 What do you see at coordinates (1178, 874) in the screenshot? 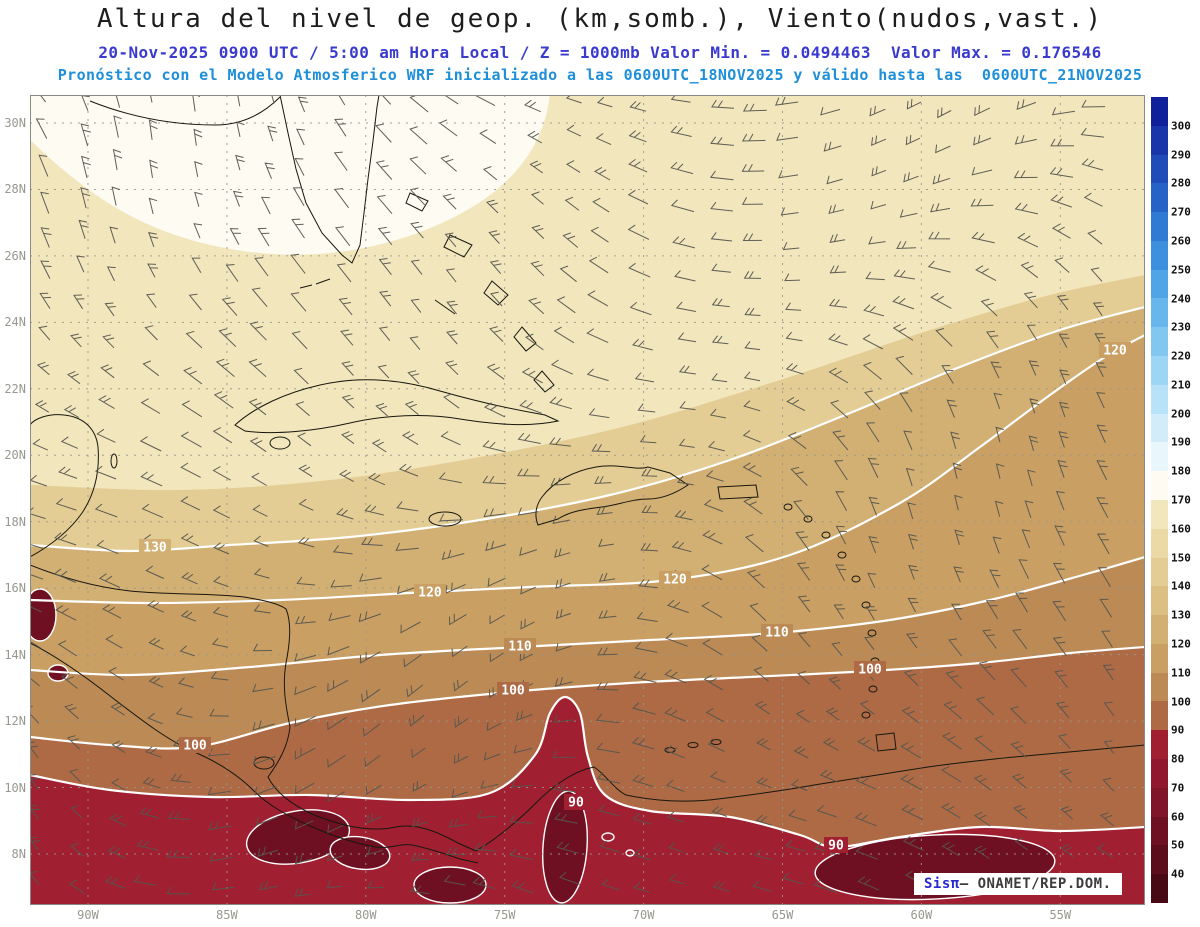
I see `colorbar-tick-label: 40` at bounding box center [1178, 874].